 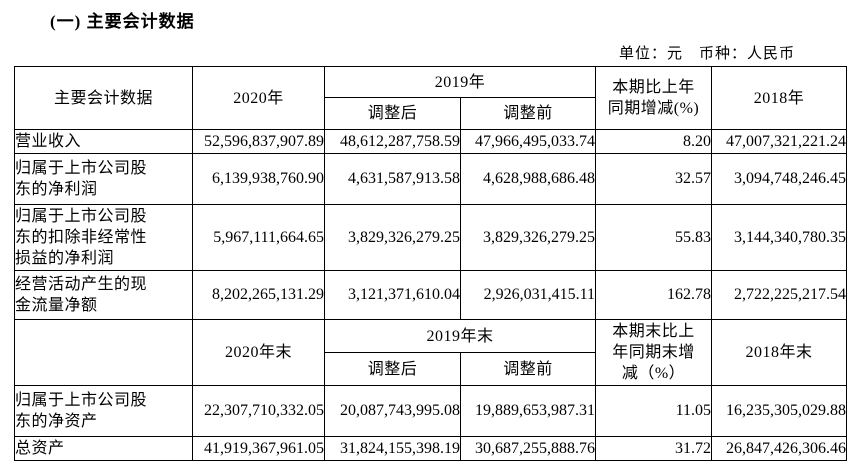 What do you see at coordinates (392, 295) in the screenshot?
I see `value-2019-after-cell: 3,121,371,610.04` at bounding box center [392, 295].